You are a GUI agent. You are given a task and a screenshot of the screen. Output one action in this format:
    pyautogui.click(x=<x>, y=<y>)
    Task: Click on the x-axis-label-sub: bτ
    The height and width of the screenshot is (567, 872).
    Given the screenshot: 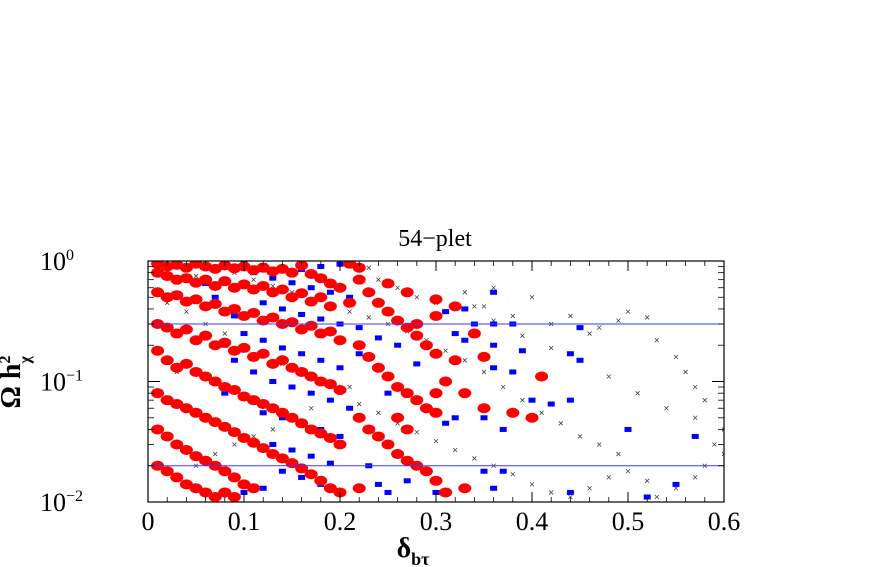 What is the action you would take?
    pyautogui.click(x=420, y=558)
    